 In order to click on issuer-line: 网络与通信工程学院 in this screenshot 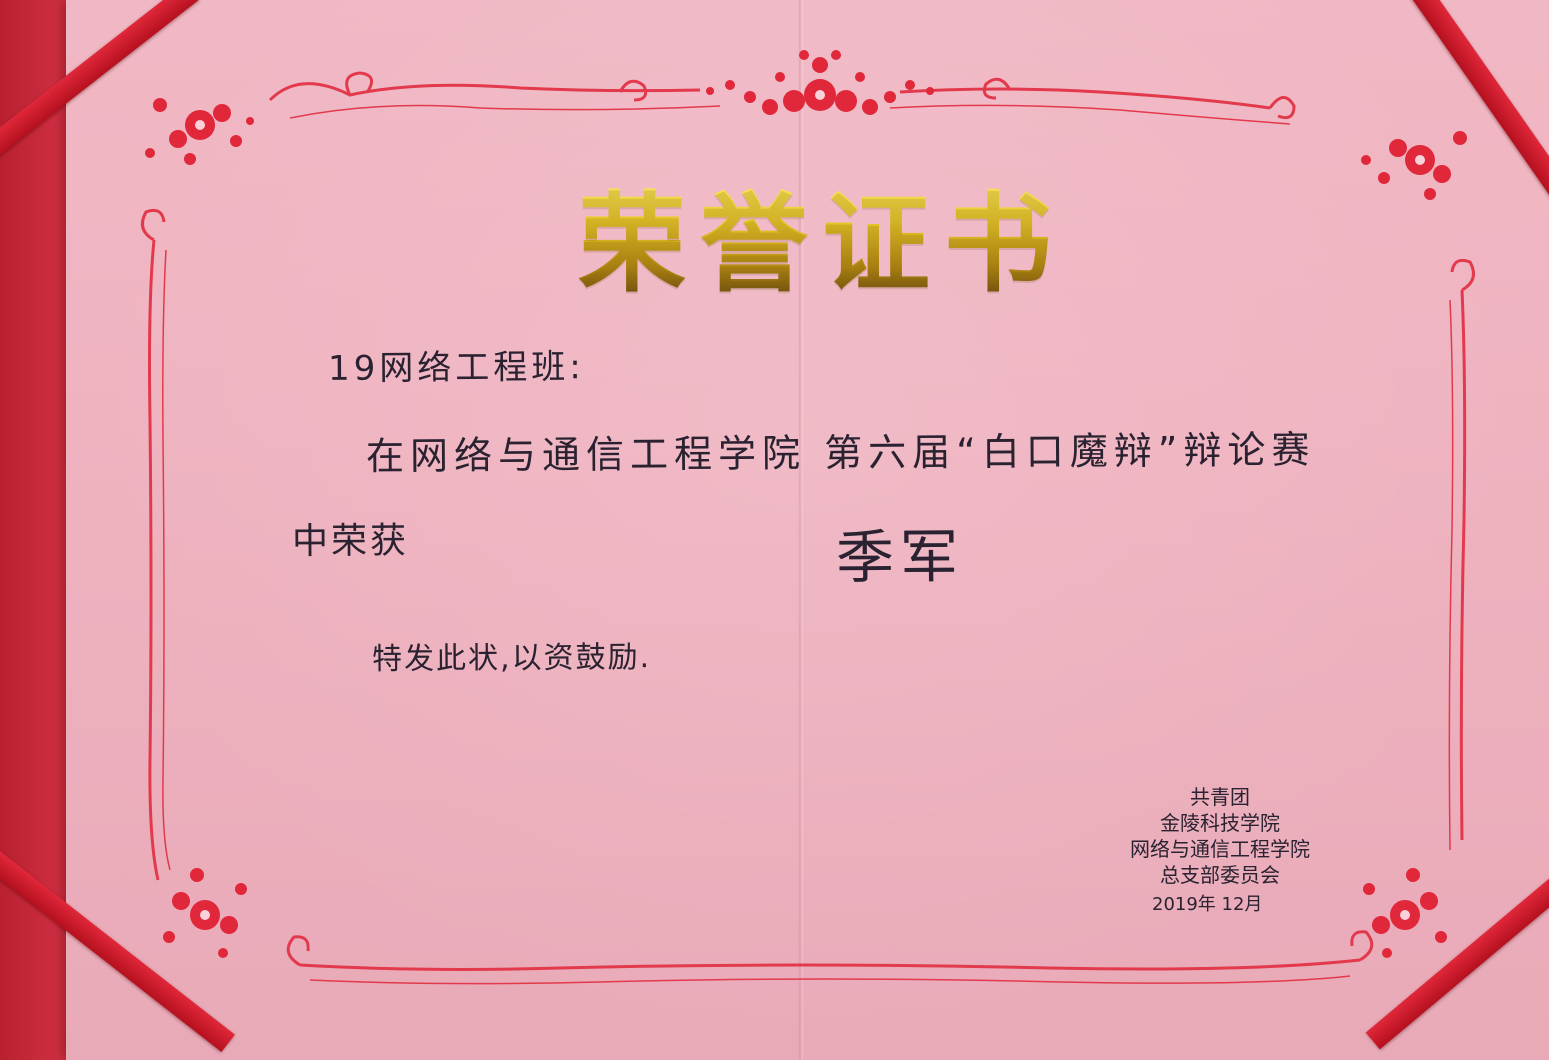, I will do `click(1220, 849)`.